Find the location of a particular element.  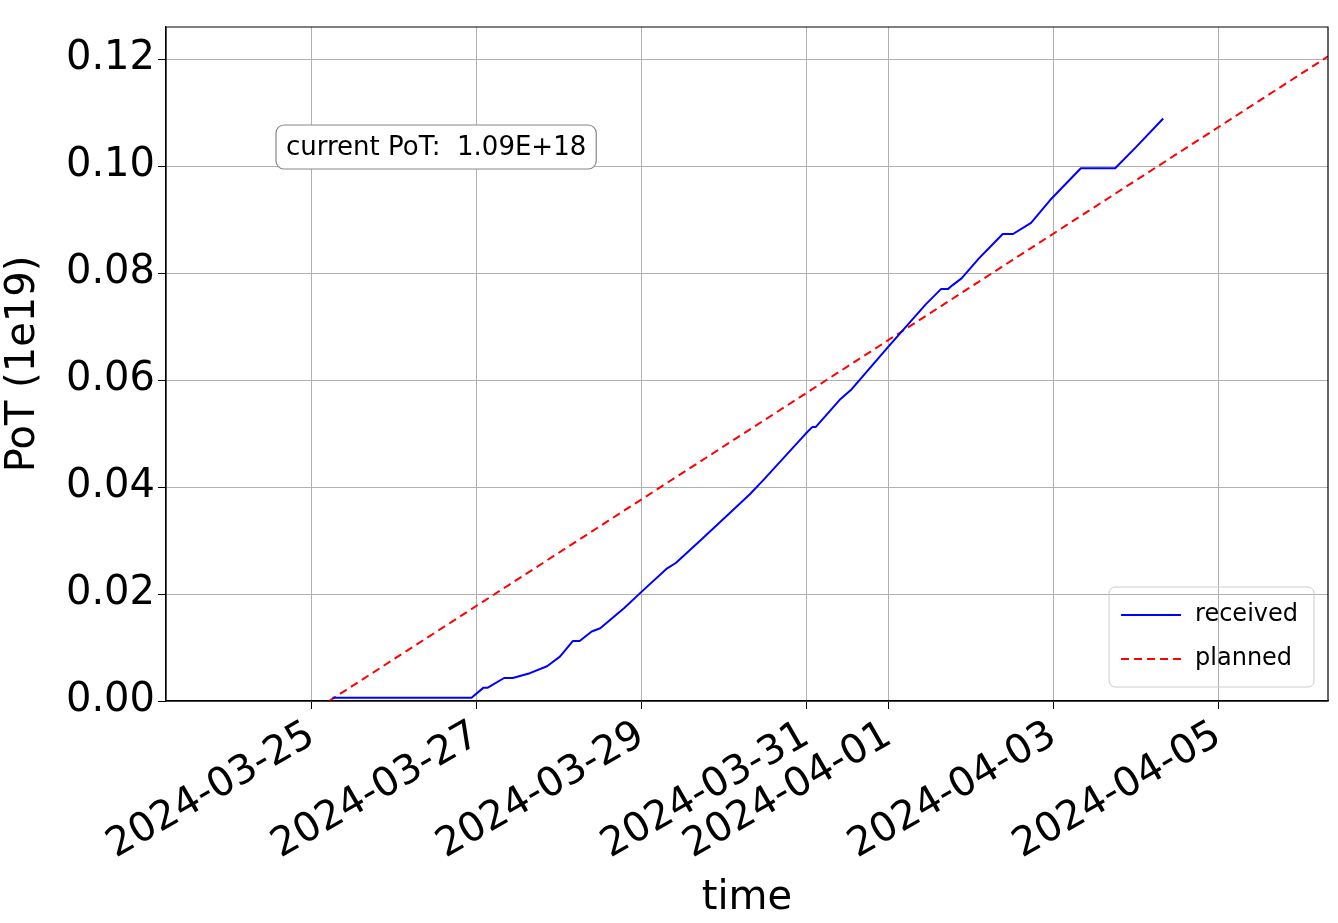

y-tick-label: 0.04 is located at coordinates (110, 483).